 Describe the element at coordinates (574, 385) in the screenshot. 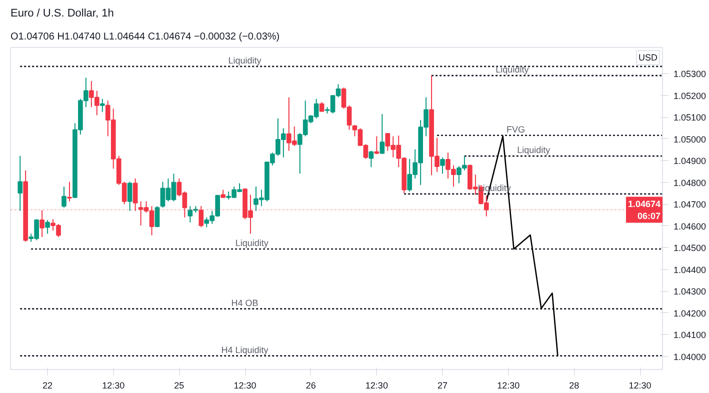

I see `x-tick-label: 28` at that location.